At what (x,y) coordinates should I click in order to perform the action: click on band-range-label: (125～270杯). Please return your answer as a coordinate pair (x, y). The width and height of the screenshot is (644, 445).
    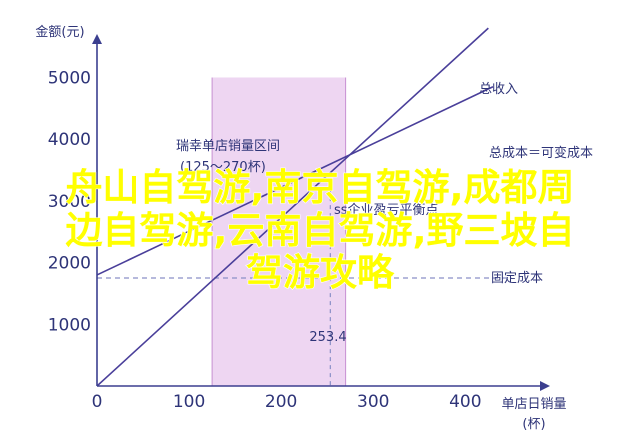
    Looking at the image, I should click on (223, 167).